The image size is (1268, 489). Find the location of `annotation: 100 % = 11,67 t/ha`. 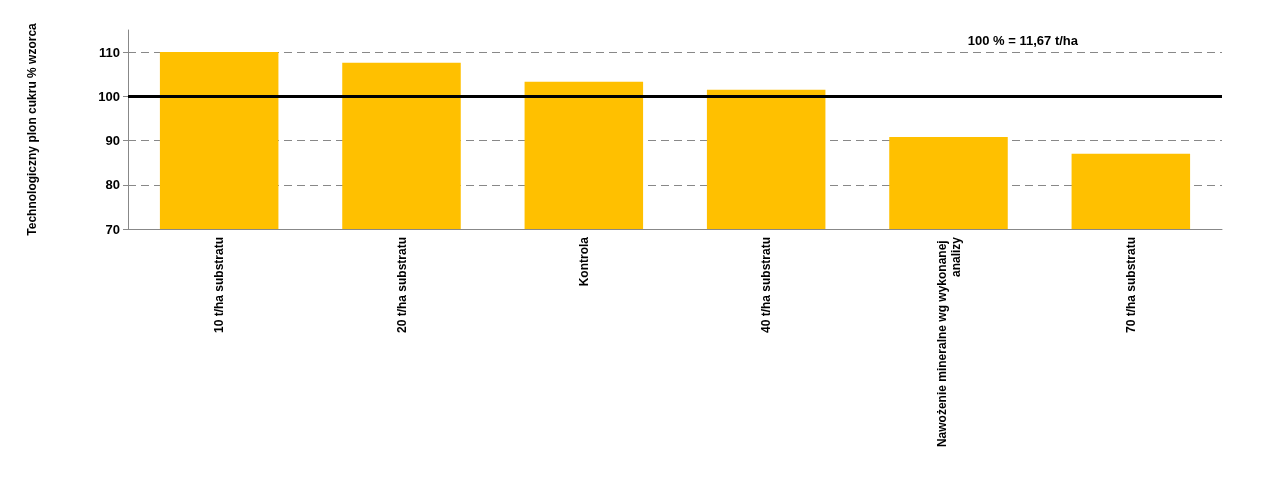

annotation: 100 % = 11,67 t/ha is located at coordinates (1023, 40).